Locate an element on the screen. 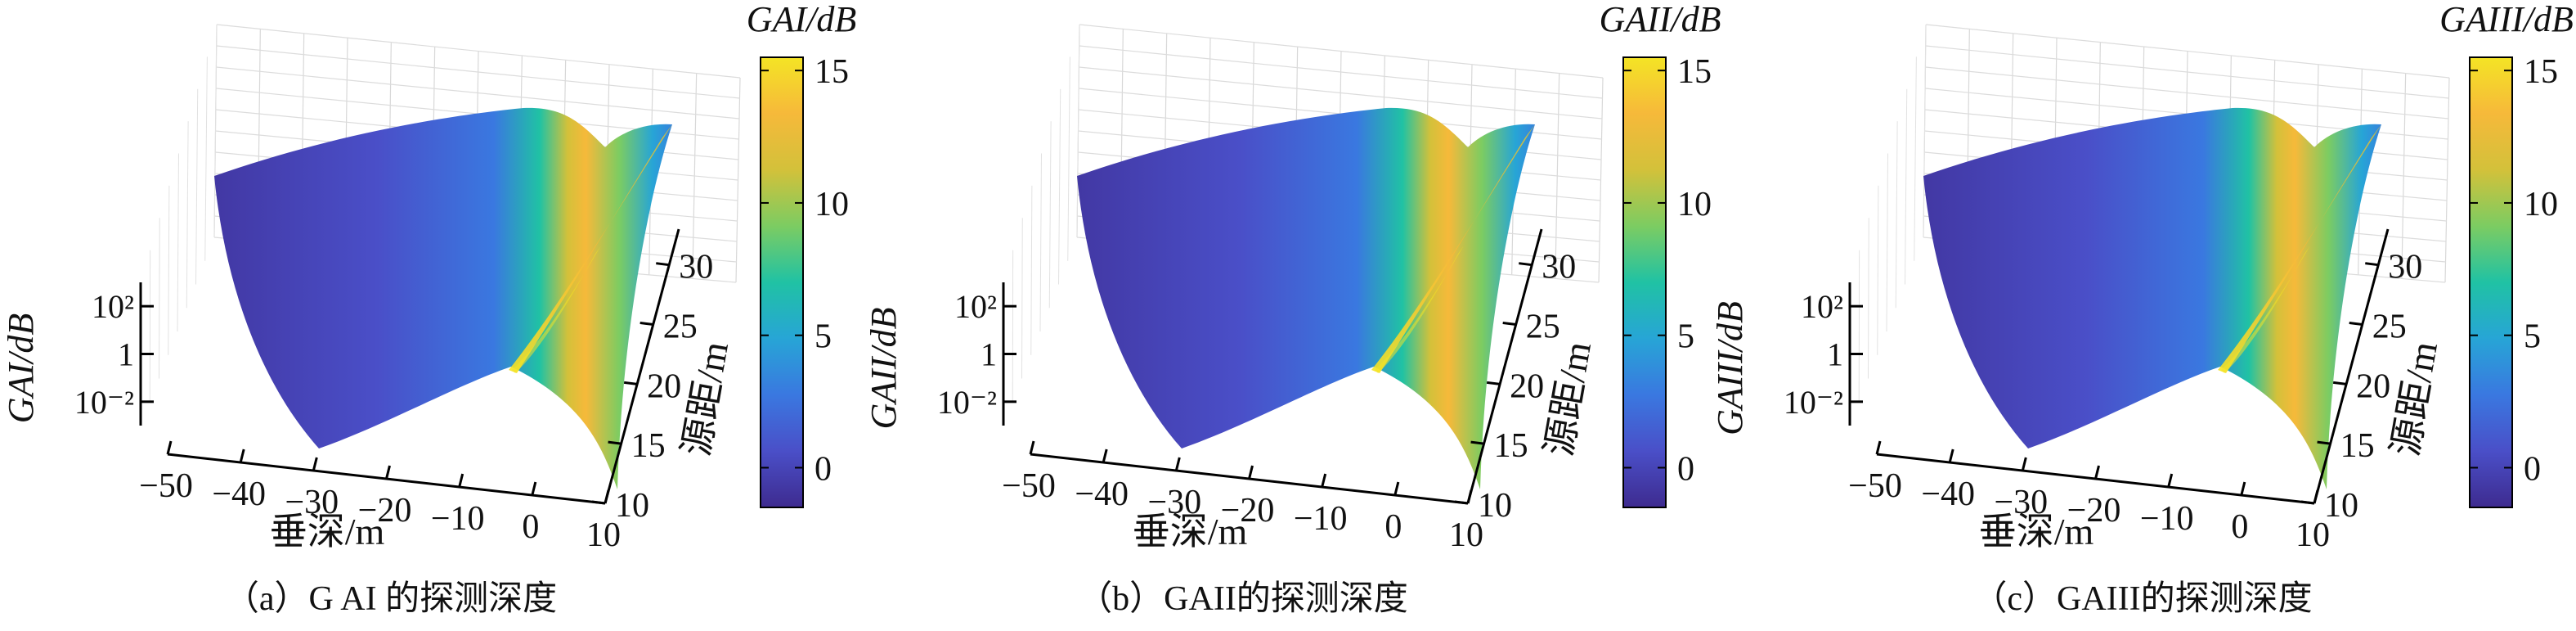 This screenshot has height=631, width=2576. panel-c-caption: （c）GAIII的探测深度 is located at coordinates (2142, 599).